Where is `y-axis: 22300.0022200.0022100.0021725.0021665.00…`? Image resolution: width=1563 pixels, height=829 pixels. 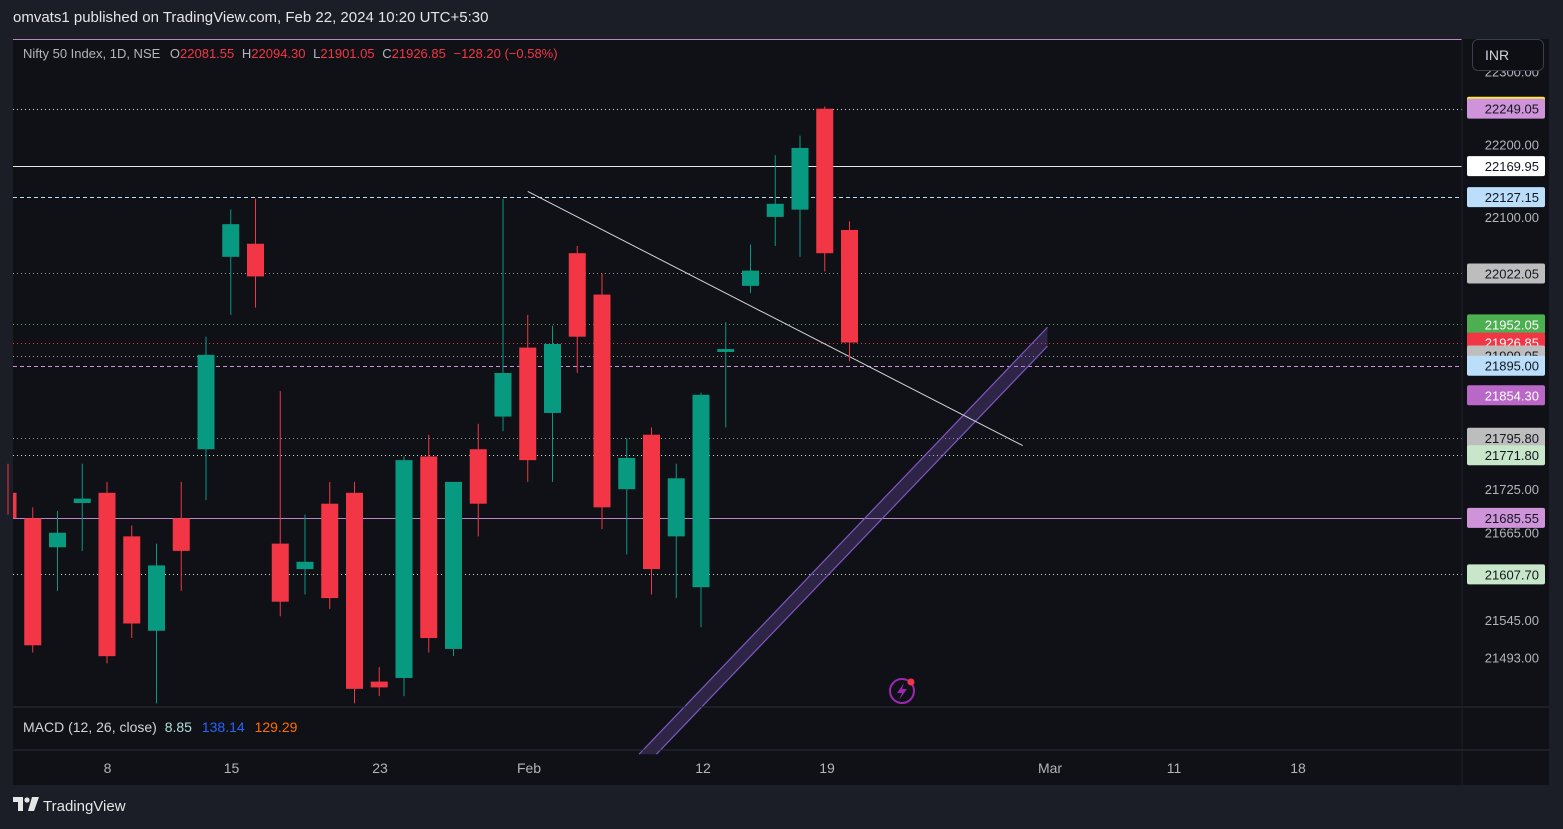
y-axis: 22300.0022200.0022100.0021725.0021665.00… is located at coordinates (1512, 365).